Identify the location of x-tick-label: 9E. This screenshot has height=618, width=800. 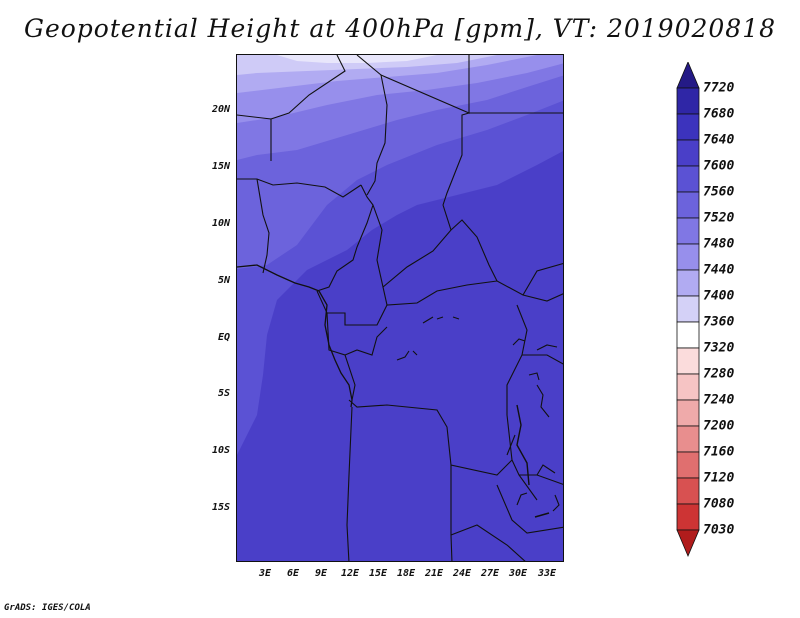
(321, 573).